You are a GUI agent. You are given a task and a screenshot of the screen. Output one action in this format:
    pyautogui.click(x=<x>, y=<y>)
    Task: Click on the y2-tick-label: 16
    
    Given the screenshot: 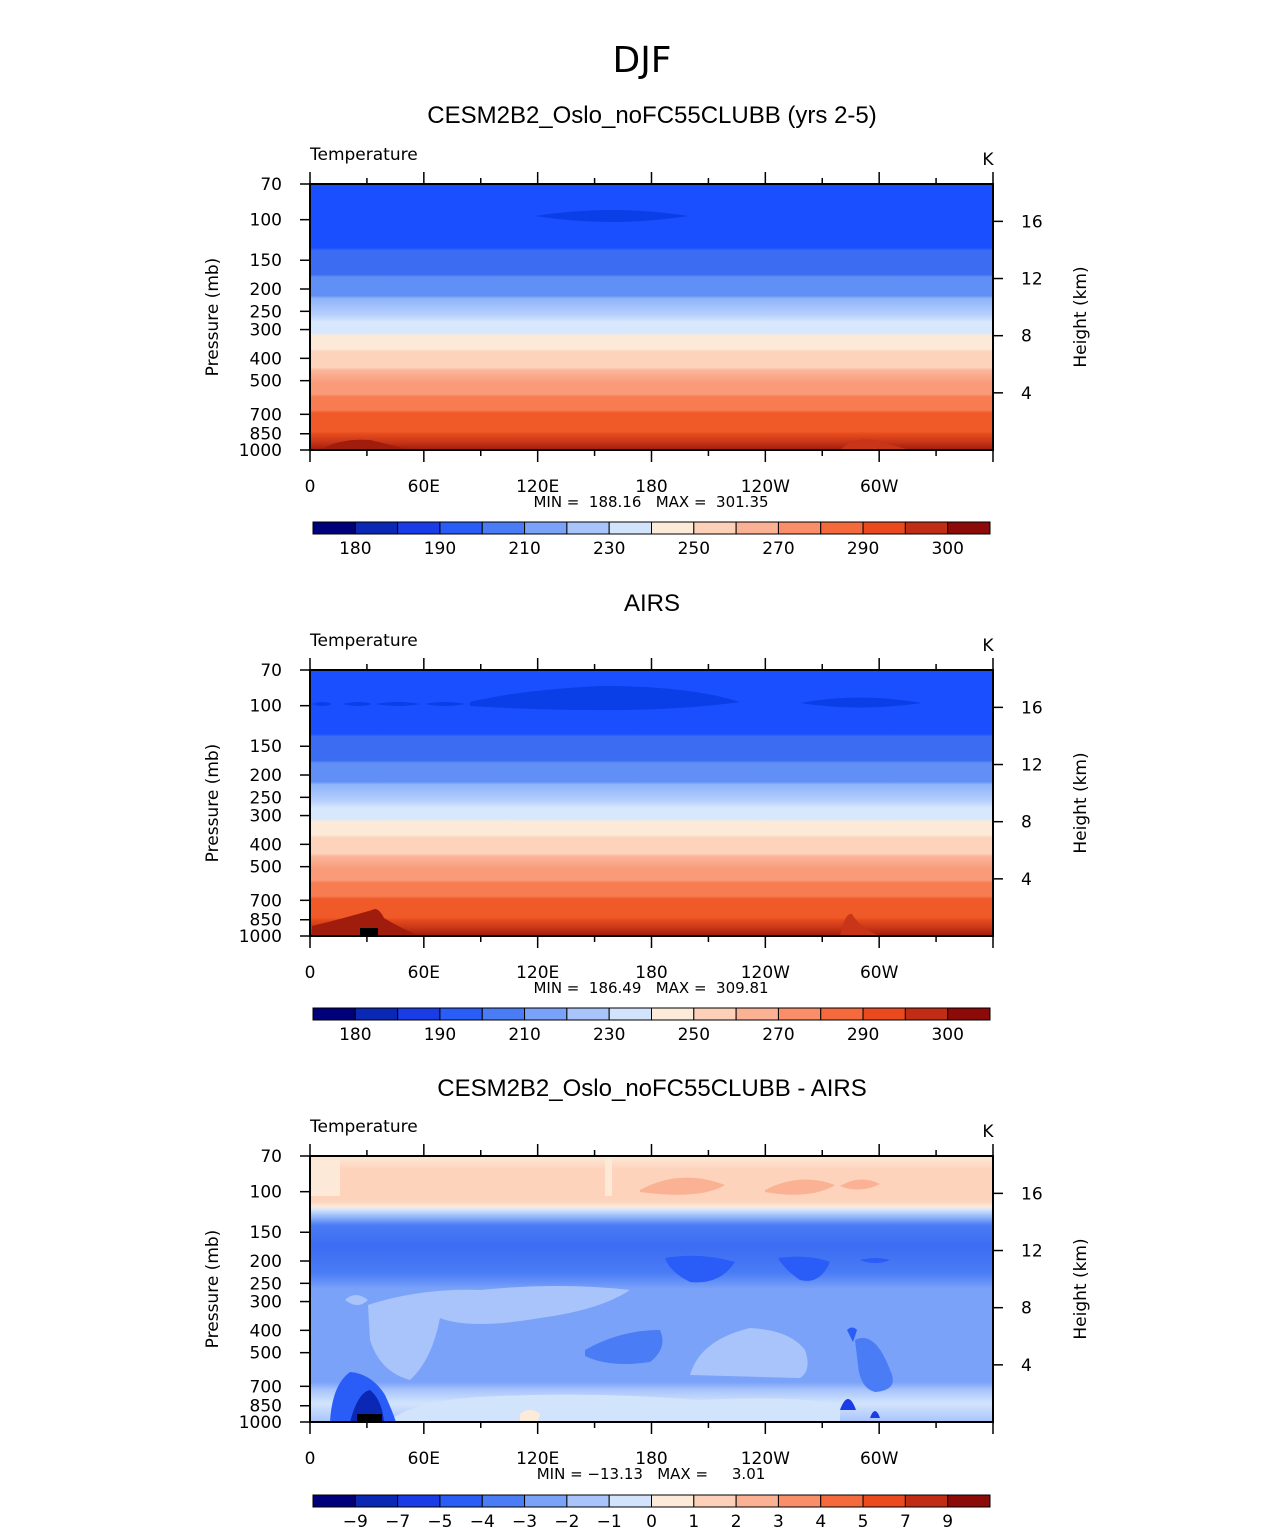 What is the action you would take?
    pyautogui.click(x=1032, y=708)
    